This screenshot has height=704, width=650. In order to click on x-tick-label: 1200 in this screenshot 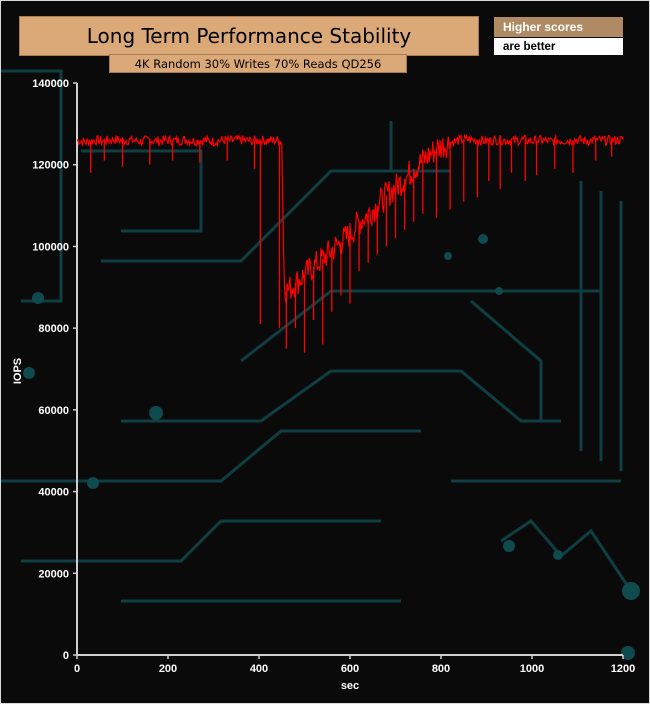, I will do `click(623, 669)`.